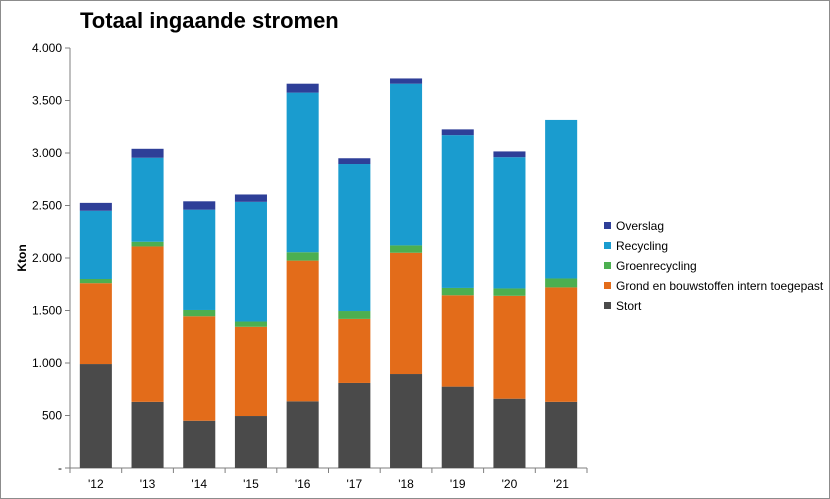 This screenshot has width=830, height=499. Describe the element at coordinates (47, 206) in the screenshot. I see `y-tick-label: 2.500` at that location.